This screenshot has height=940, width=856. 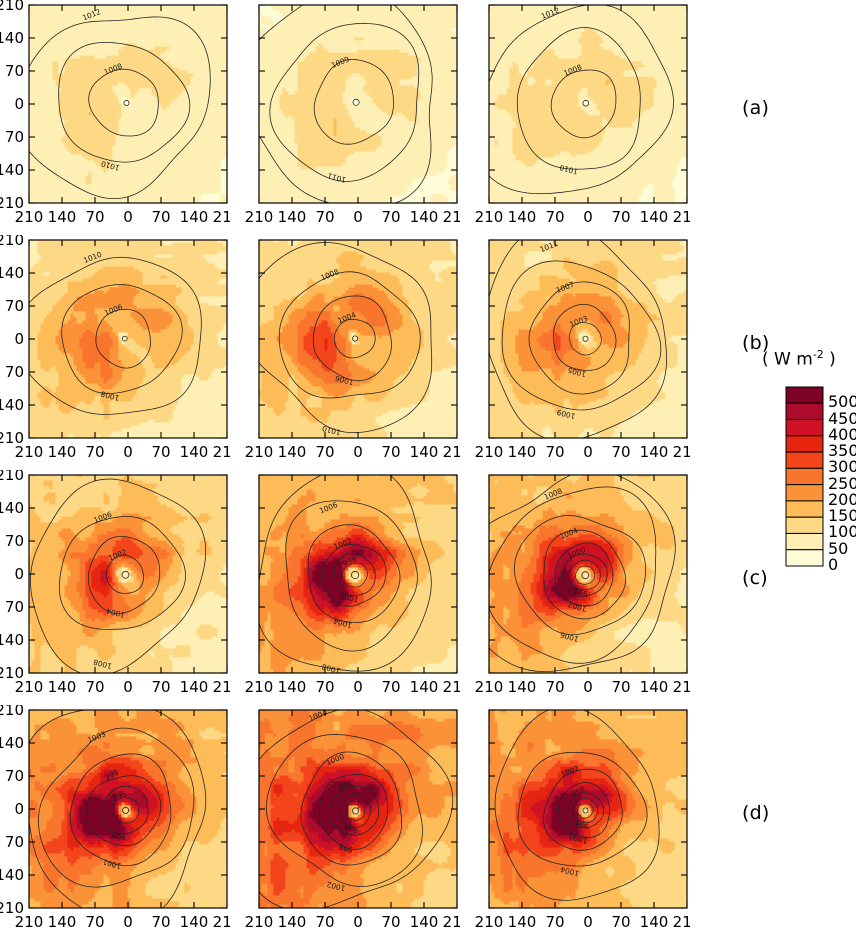 I want to click on panel-container-a3: 10081010101221014070070140210, so click(x=575, y=117).